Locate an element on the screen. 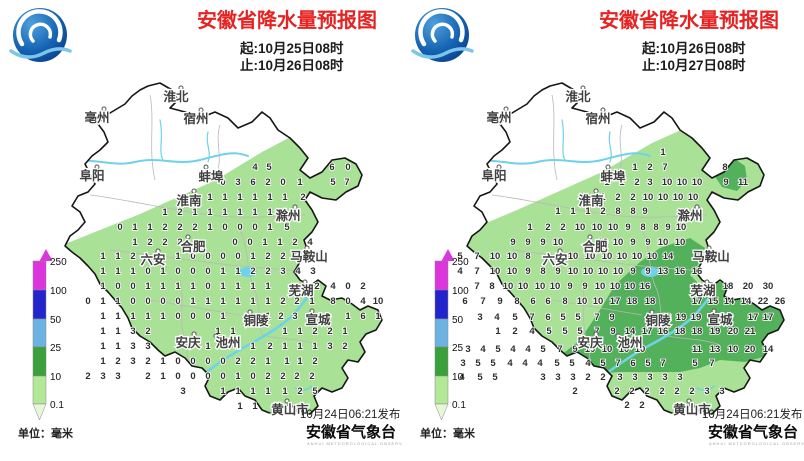 The height and width of the screenshot is (461, 804). legend-tick-0.1: 0.1 is located at coordinates (57, 405).